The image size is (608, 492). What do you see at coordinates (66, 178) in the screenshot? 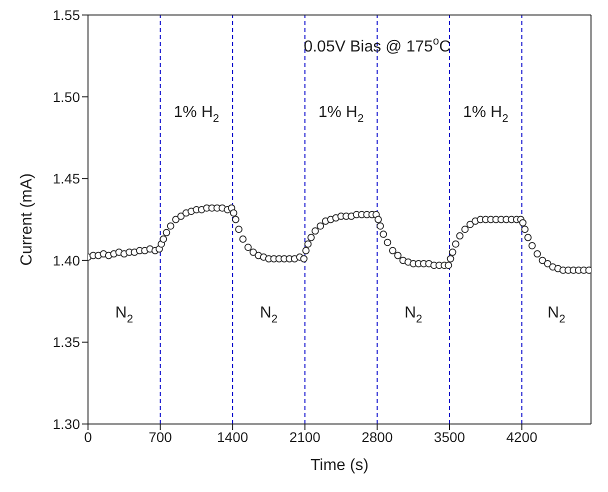
I see `y-tick-label: 1.45` at bounding box center [66, 178].